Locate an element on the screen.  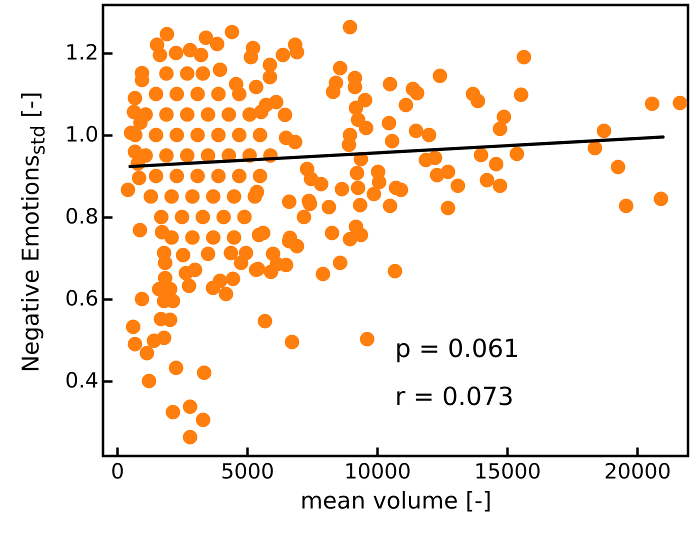
annotation: r = 0.073 is located at coordinates (454, 396).